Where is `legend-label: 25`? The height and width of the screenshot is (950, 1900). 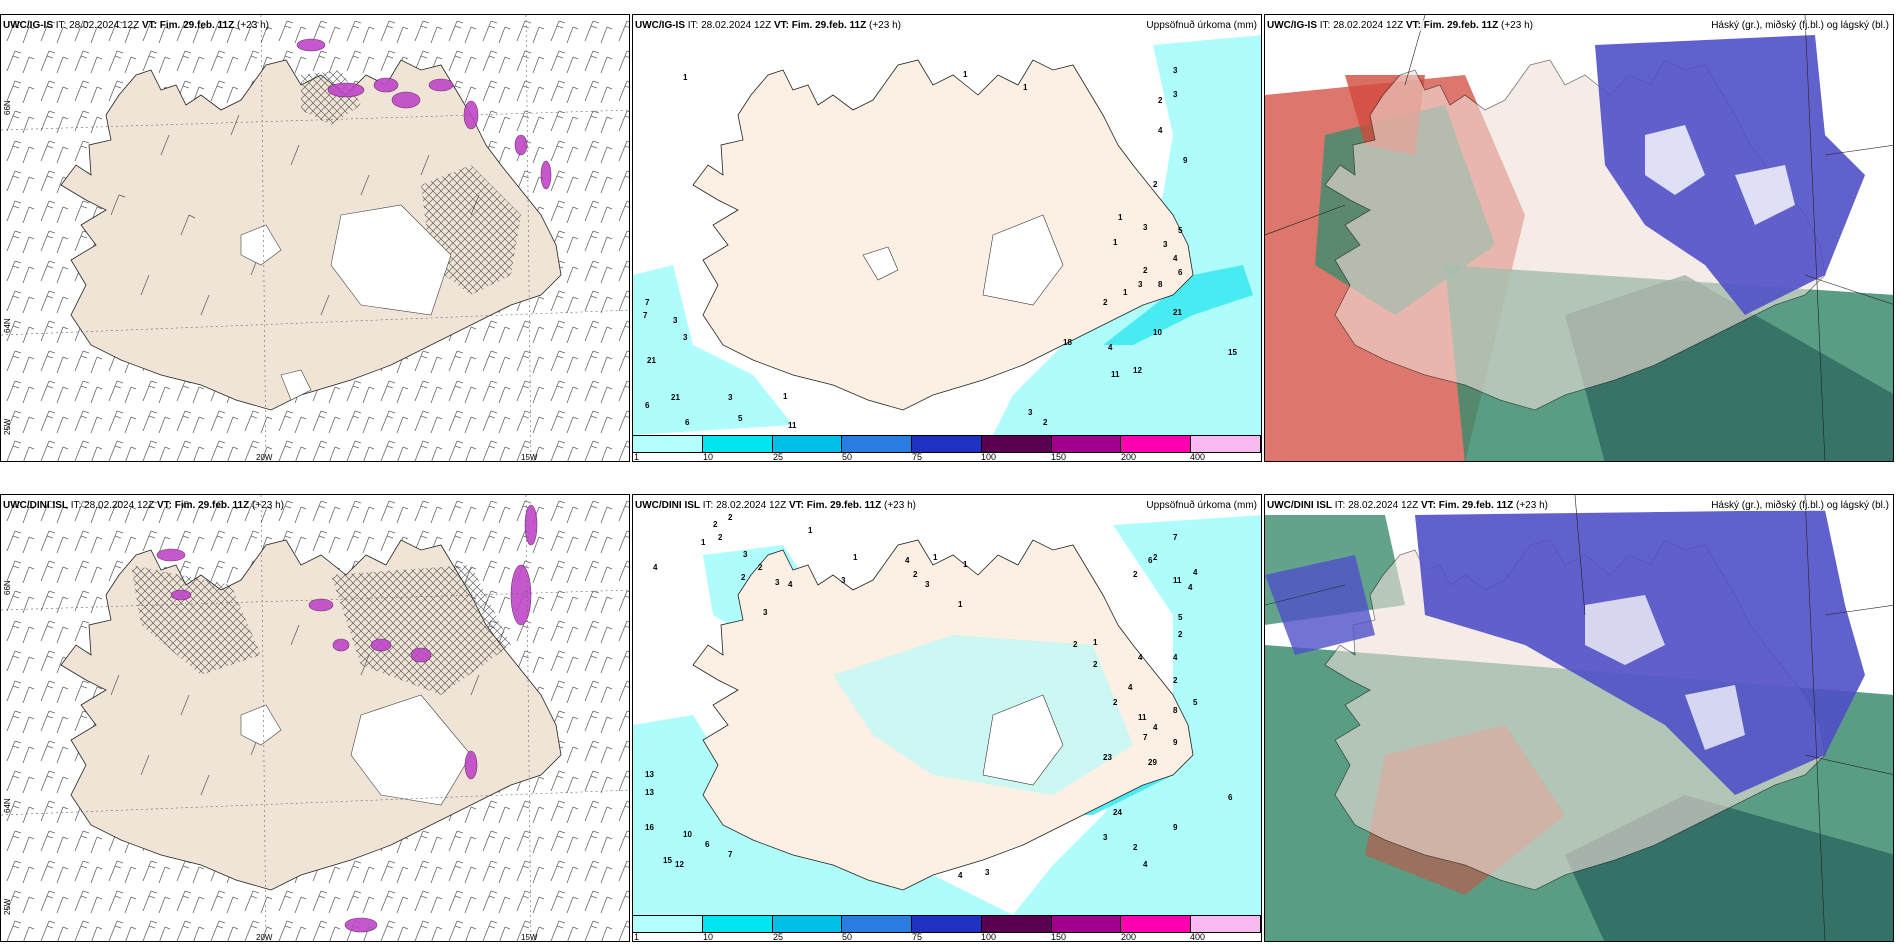
legend-label: 25 is located at coordinates (778, 457).